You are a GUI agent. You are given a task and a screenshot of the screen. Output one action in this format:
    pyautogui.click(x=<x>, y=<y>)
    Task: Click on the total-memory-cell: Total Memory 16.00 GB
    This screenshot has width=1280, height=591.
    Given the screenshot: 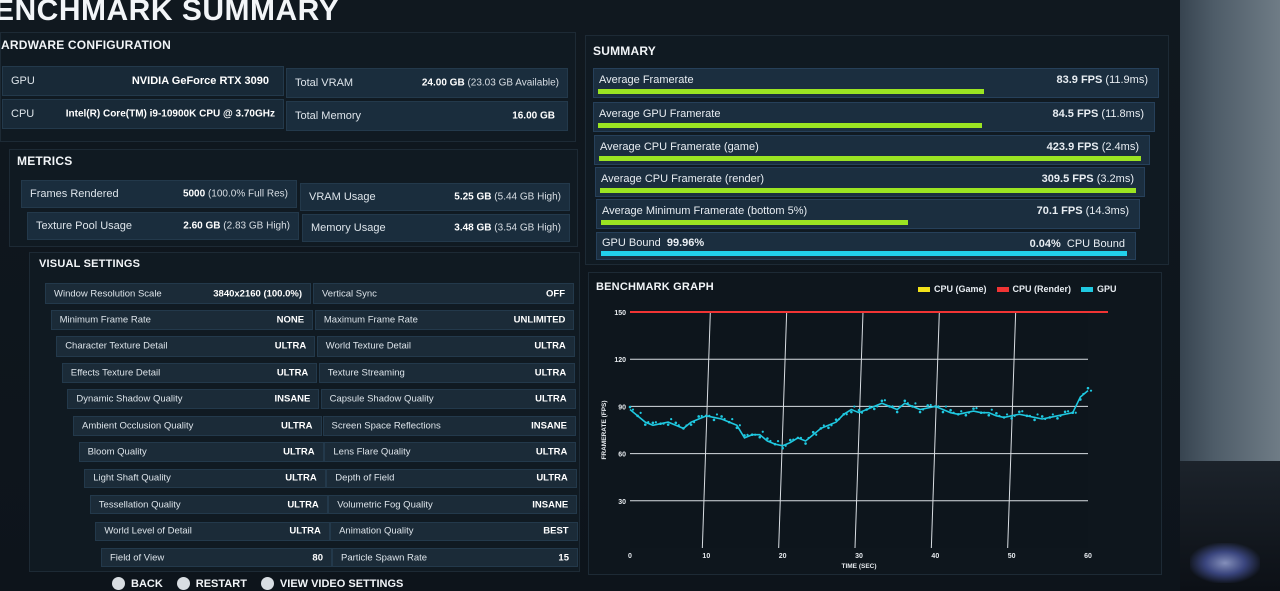 What is the action you would take?
    pyautogui.click(x=427, y=116)
    